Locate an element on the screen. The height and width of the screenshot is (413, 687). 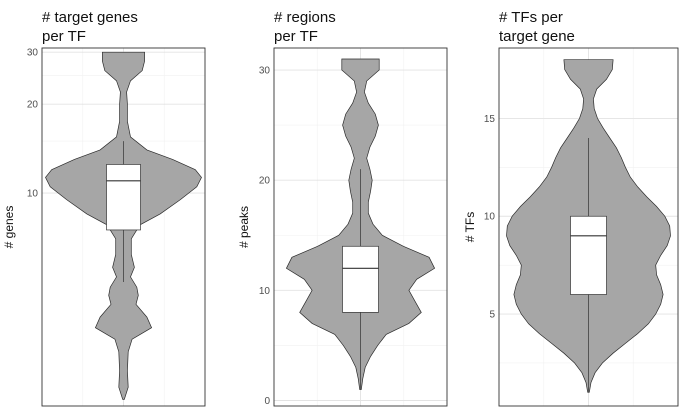
y-tick-label: 15 is located at coordinates (490, 119).